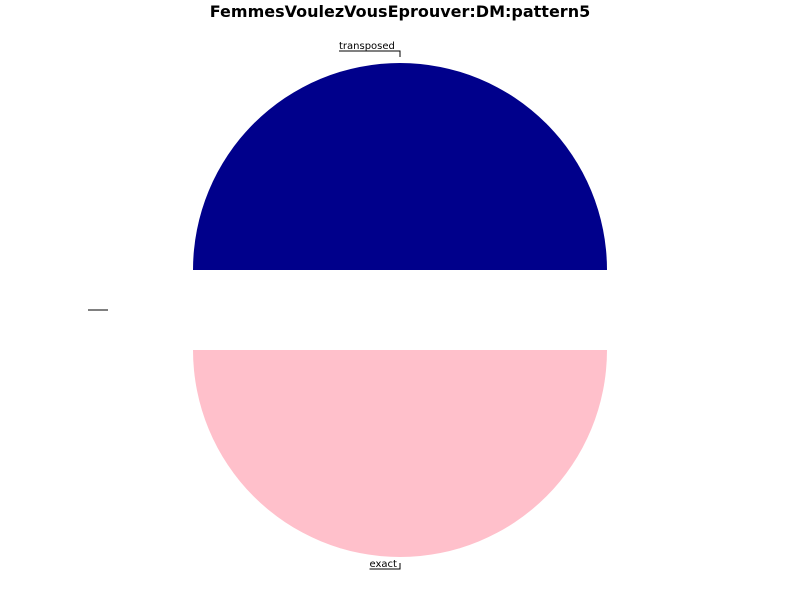 The width and height of the screenshot is (800, 600). I want to click on pie-label-group-2: exact, so click(385, 564).